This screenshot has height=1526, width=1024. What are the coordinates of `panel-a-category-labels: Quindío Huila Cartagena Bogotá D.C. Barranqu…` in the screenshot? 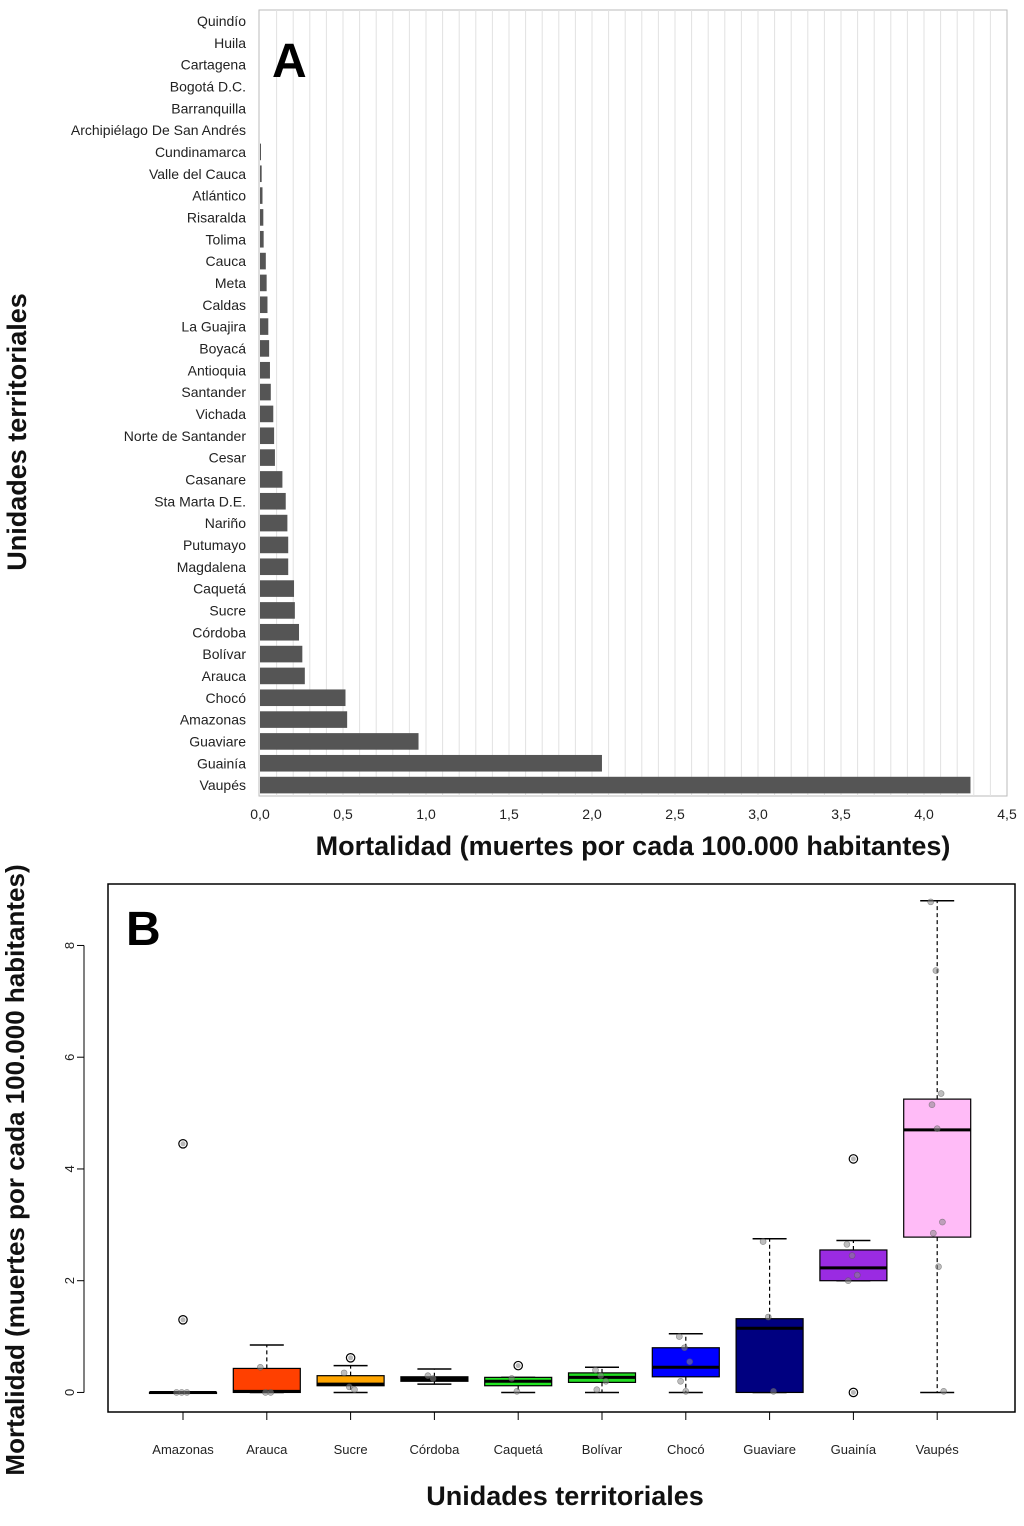 It's located at (158, 403).